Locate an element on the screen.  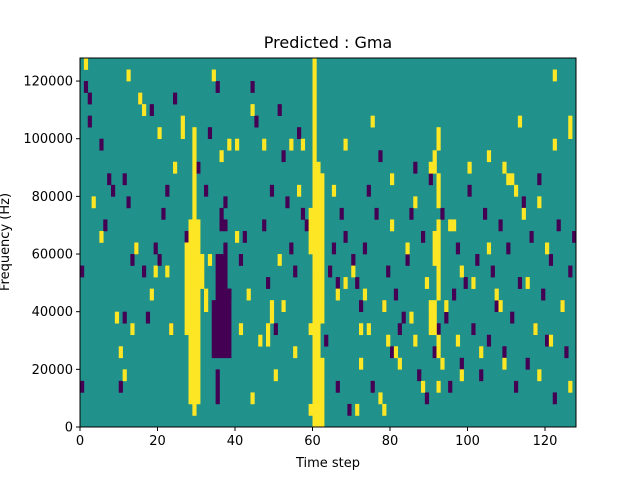
y-axis-label: Frequency (Hz) is located at coordinates (6, 242).